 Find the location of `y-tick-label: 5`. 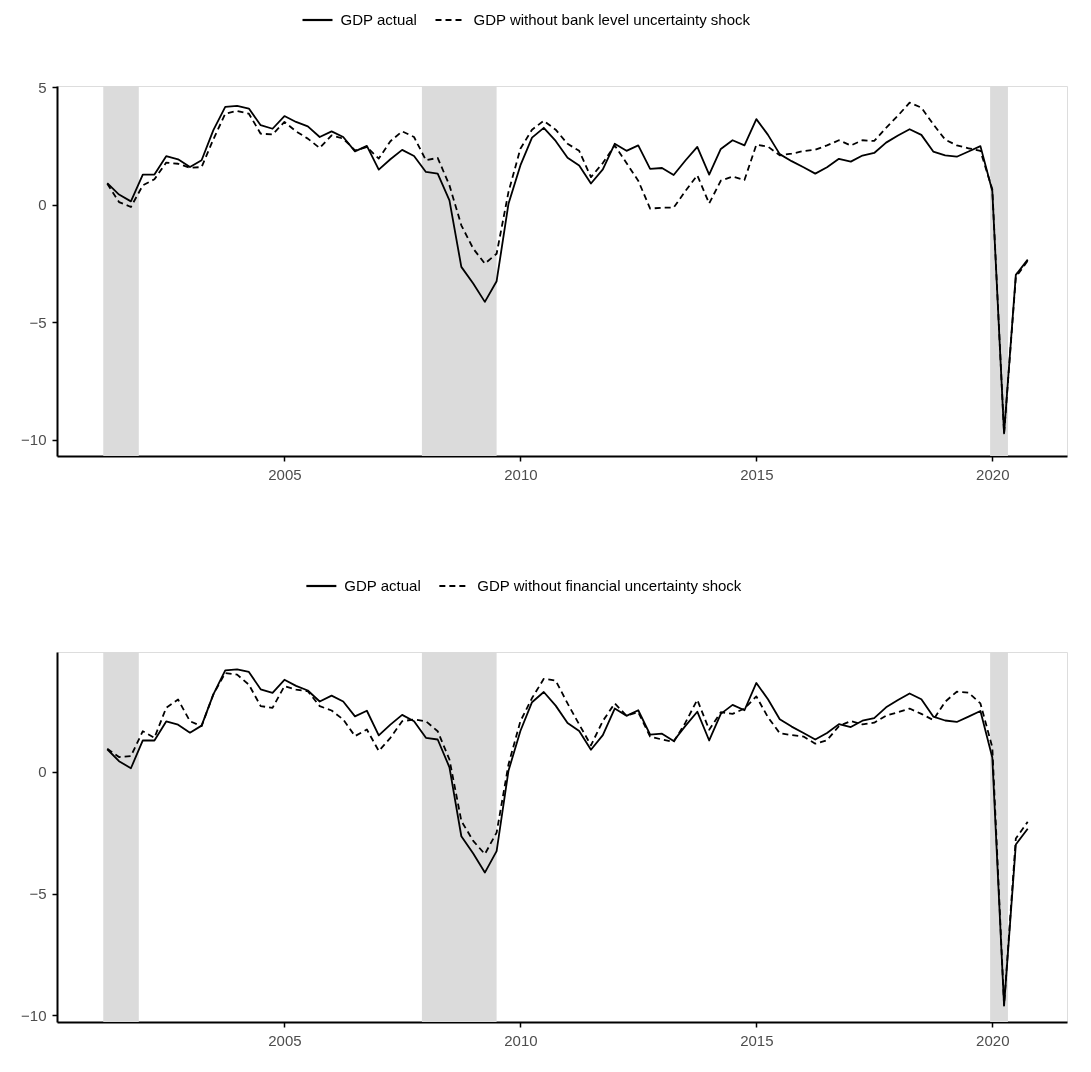

y-tick-label: 5 is located at coordinates (42, 87).